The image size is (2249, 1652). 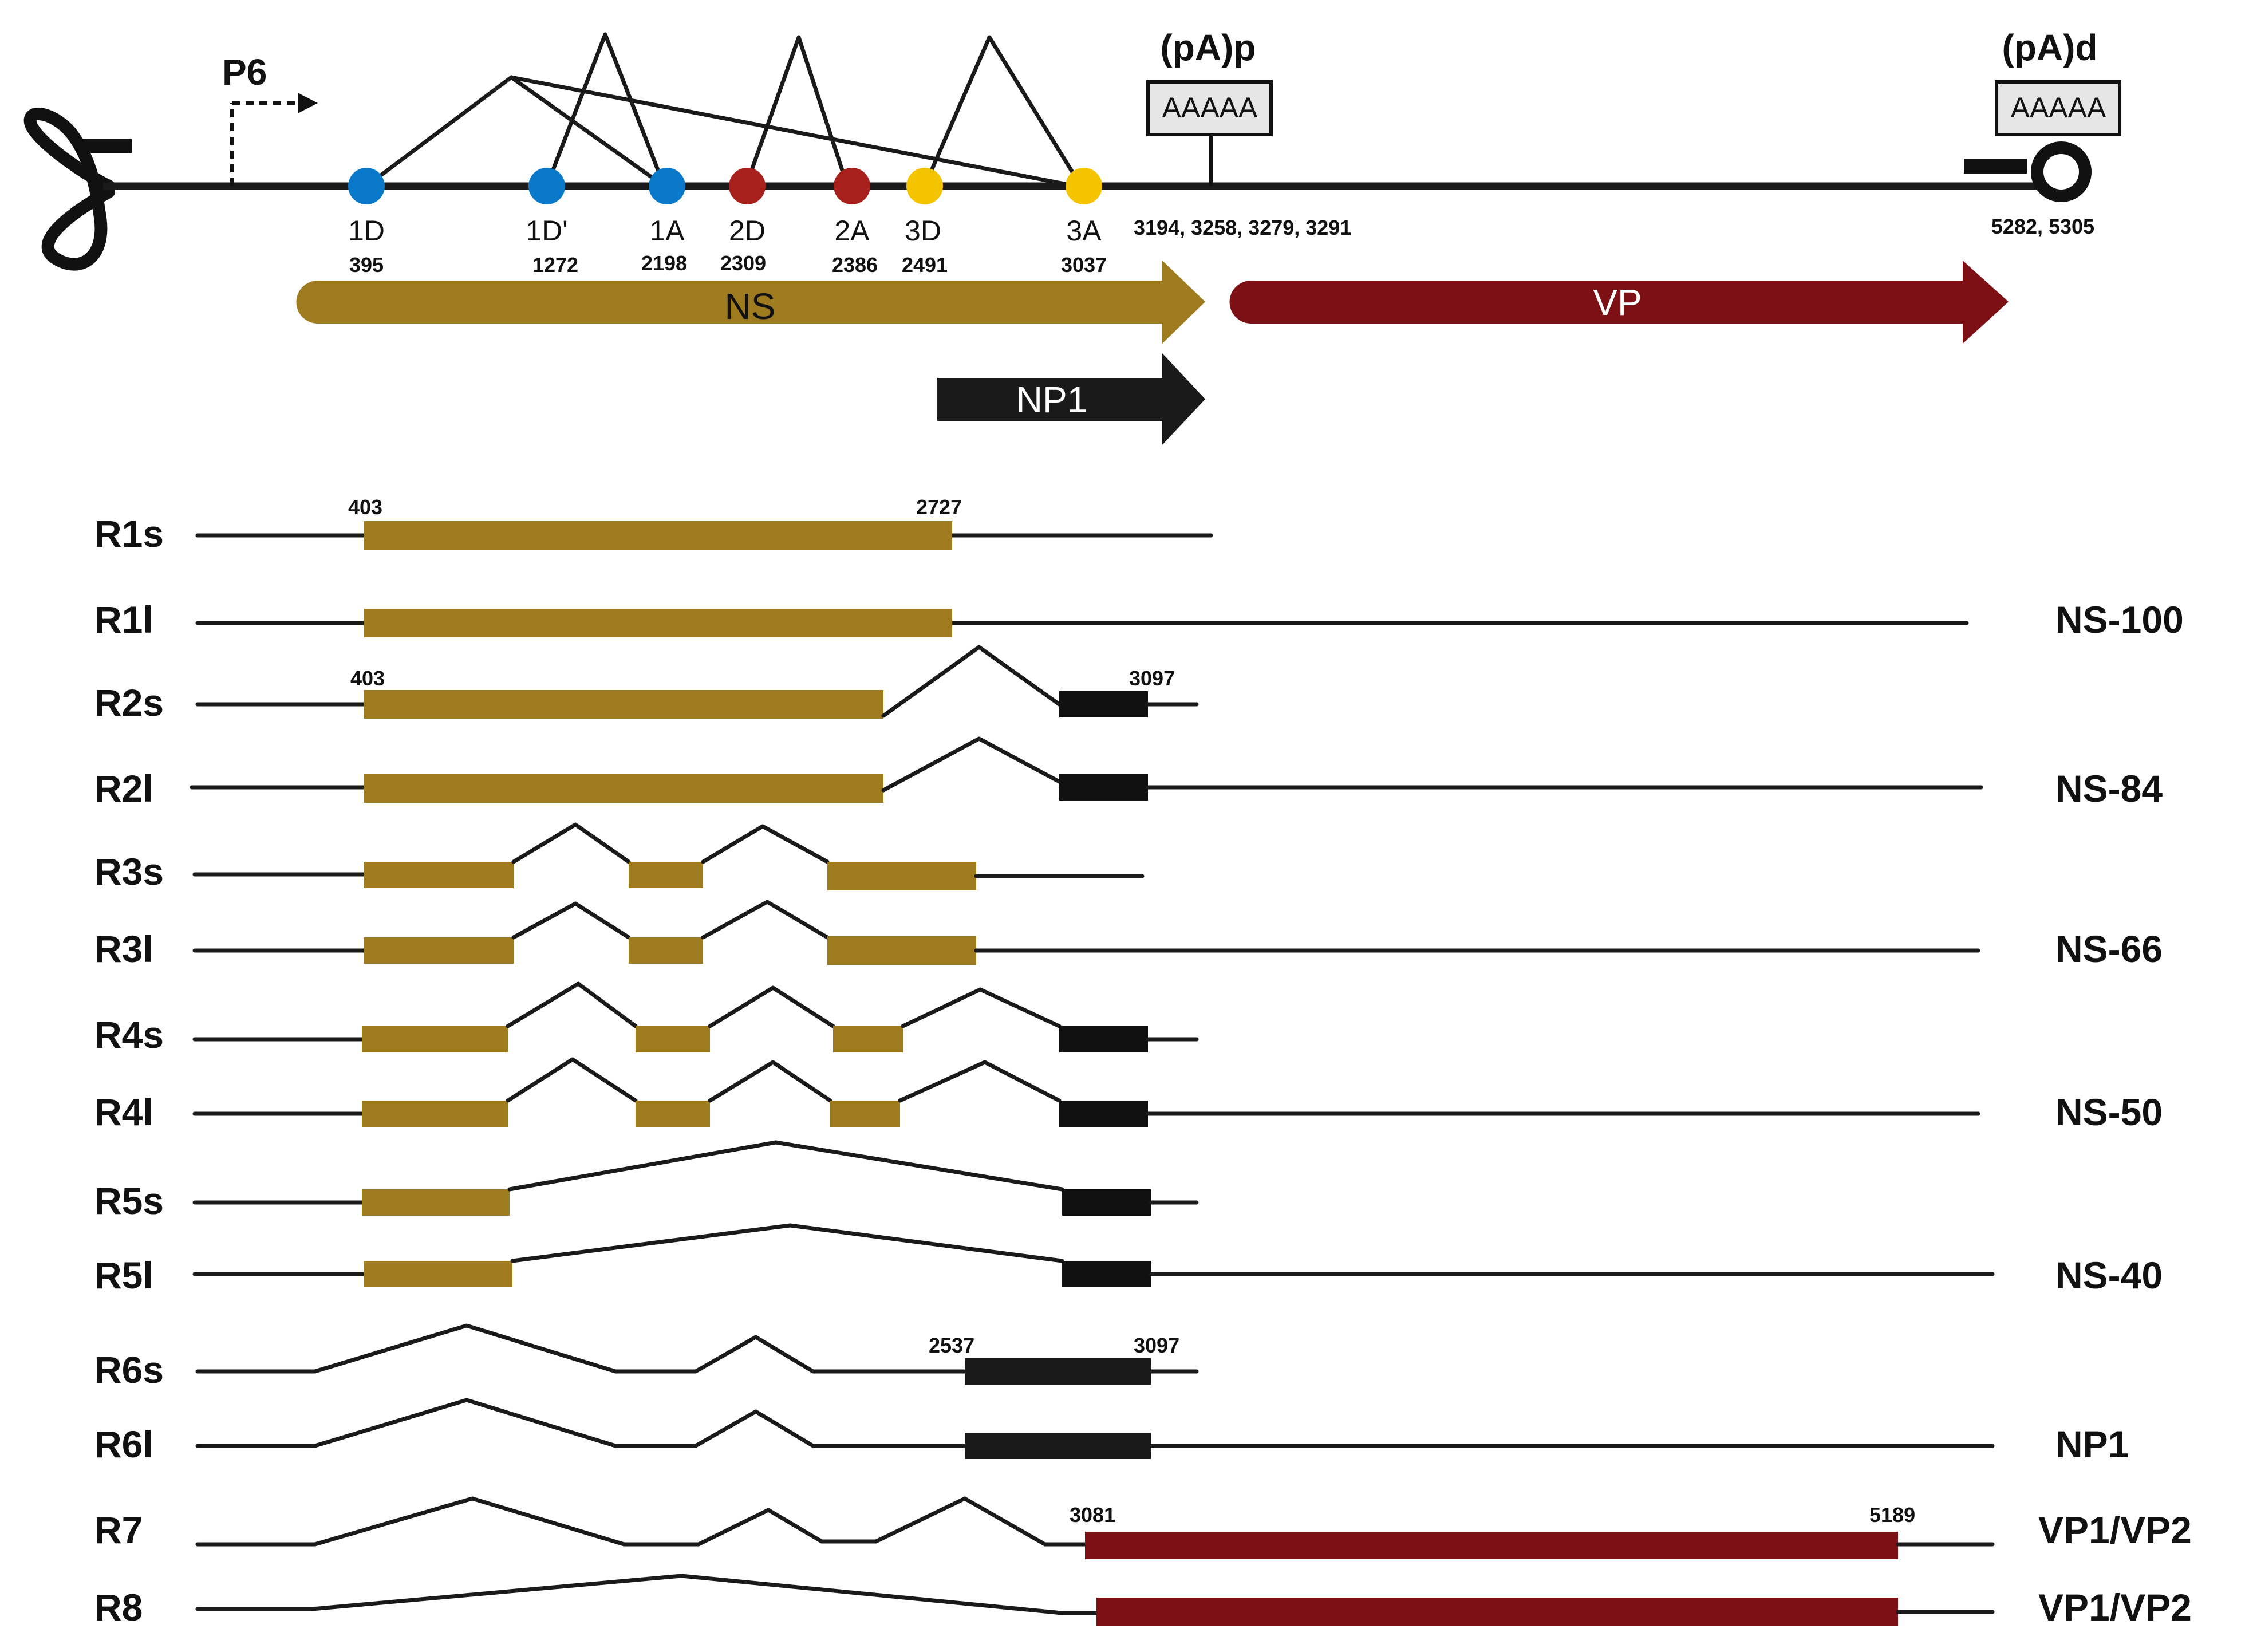 I want to click on protein-label: NS-100, so click(x=2119, y=619).